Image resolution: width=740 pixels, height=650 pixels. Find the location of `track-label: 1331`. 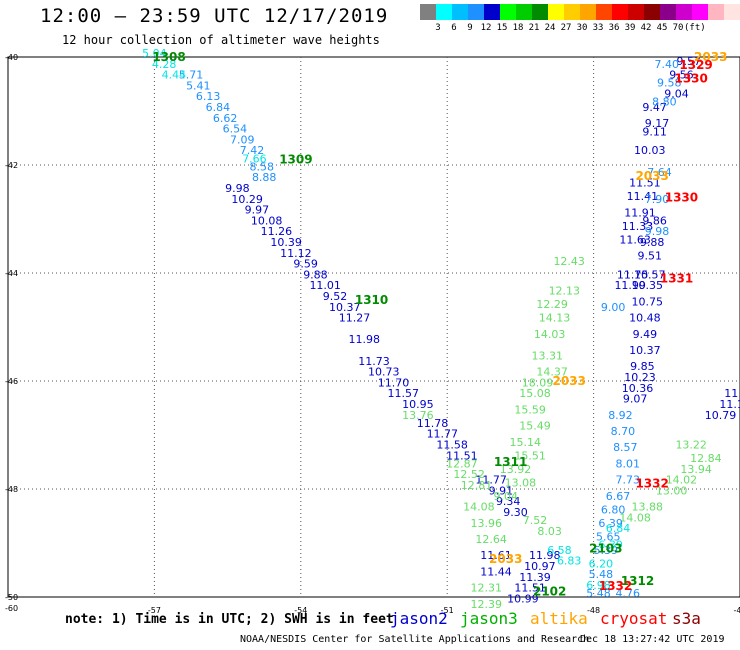

track-label: 1331 is located at coordinates (676, 278).